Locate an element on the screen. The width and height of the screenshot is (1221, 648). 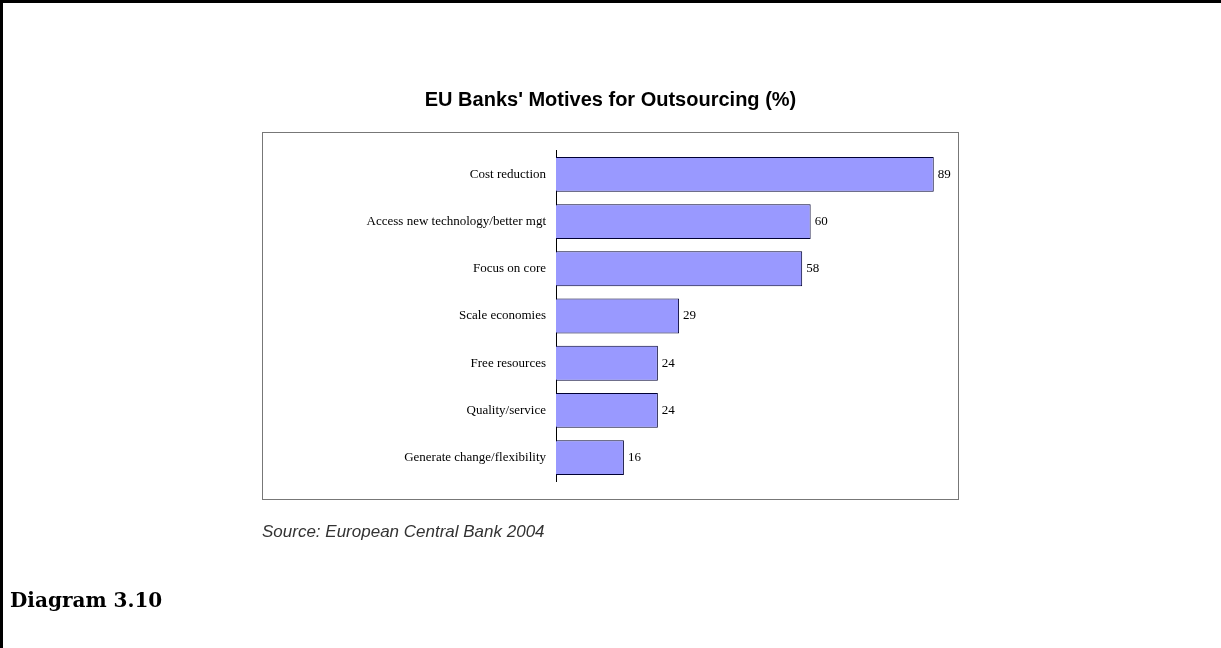
y-tick-label: Free resources is located at coordinates (508, 362).